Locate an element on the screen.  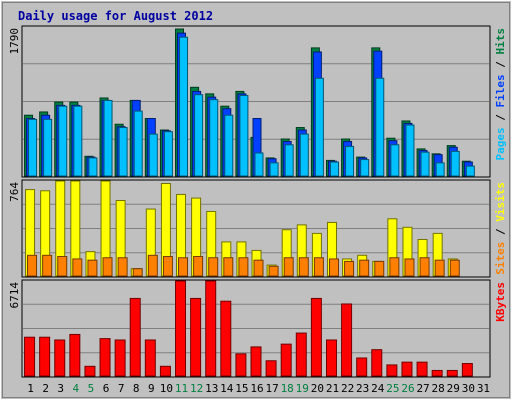
x-tick-label: 24 is located at coordinates (378, 388).